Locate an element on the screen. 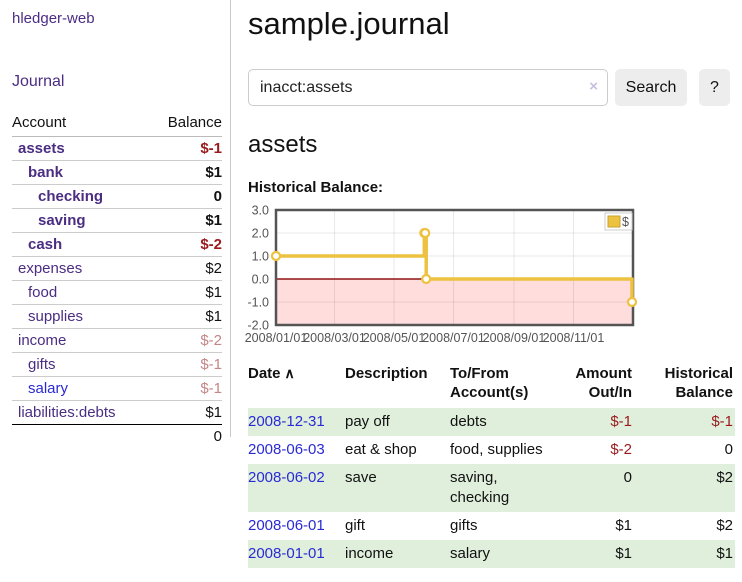 The height and width of the screenshot is (582, 742). search-button: Search is located at coordinates (651, 87).